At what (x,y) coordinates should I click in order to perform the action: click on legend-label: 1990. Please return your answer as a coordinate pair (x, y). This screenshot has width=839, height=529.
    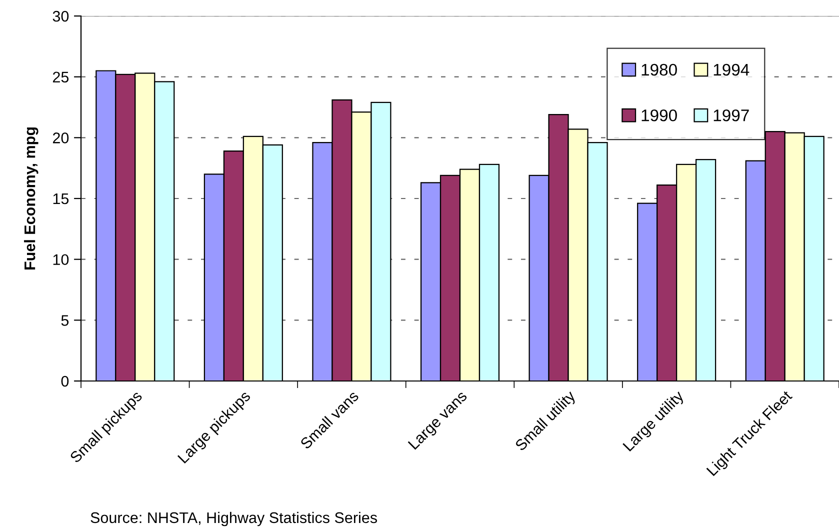
    Looking at the image, I should click on (659, 115).